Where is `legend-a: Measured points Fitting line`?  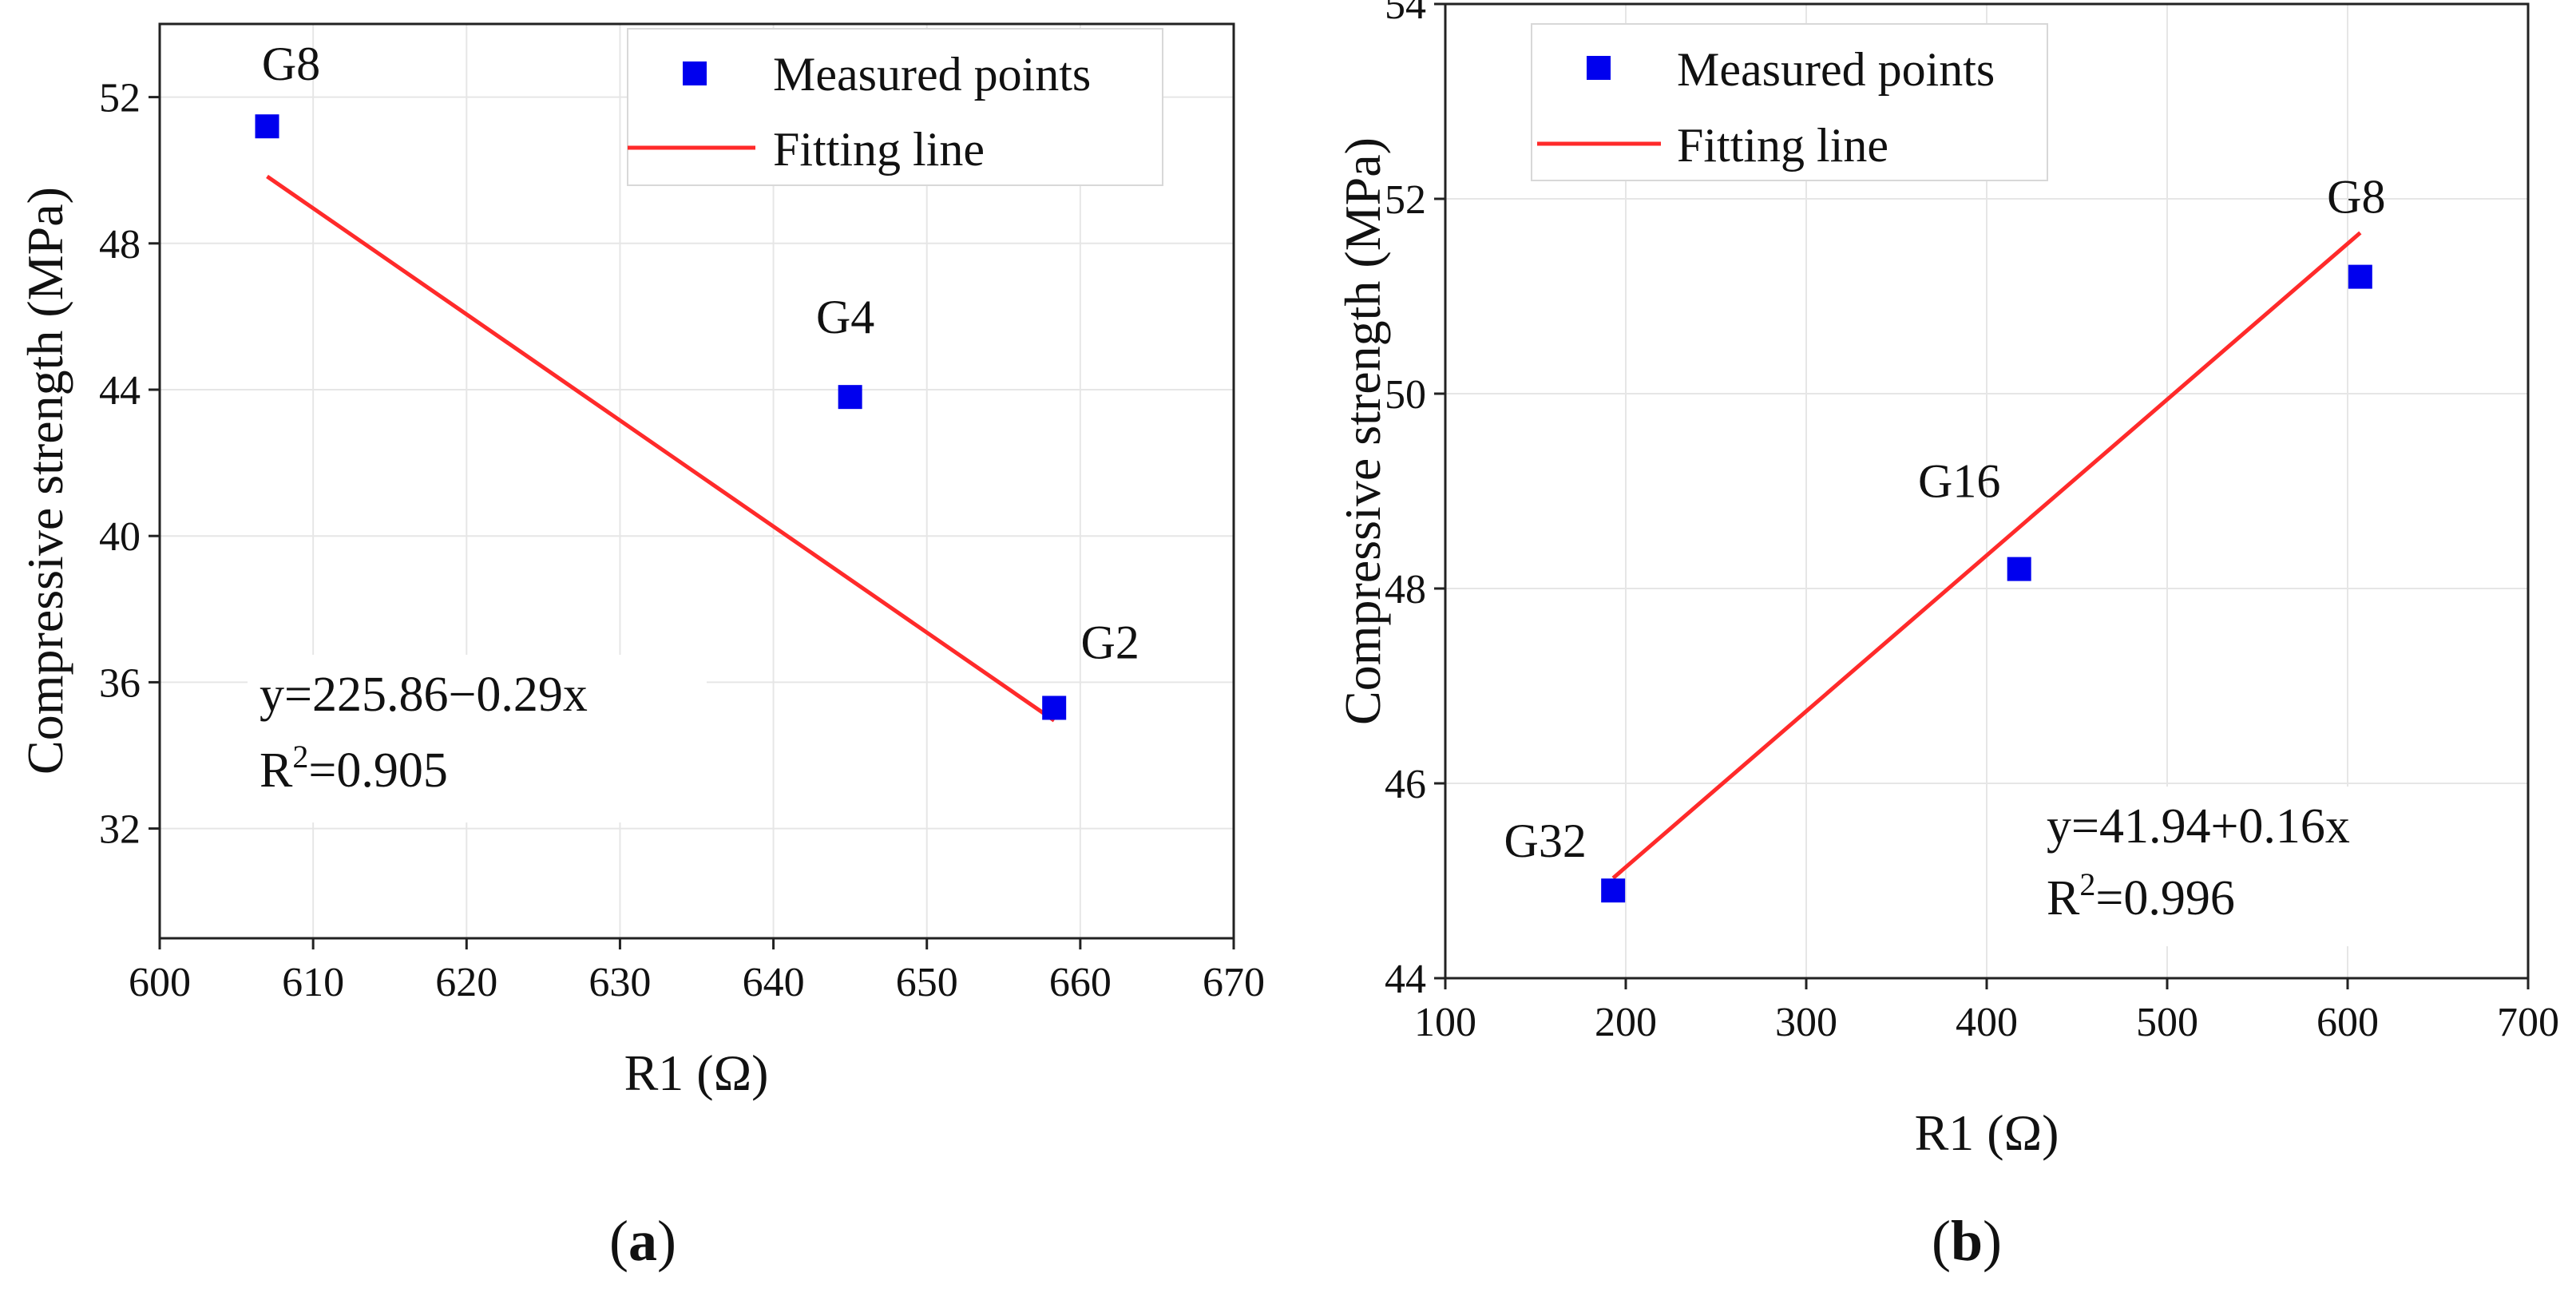
legend-a: Measured points Fitting line is located at coordinates (895, 107).